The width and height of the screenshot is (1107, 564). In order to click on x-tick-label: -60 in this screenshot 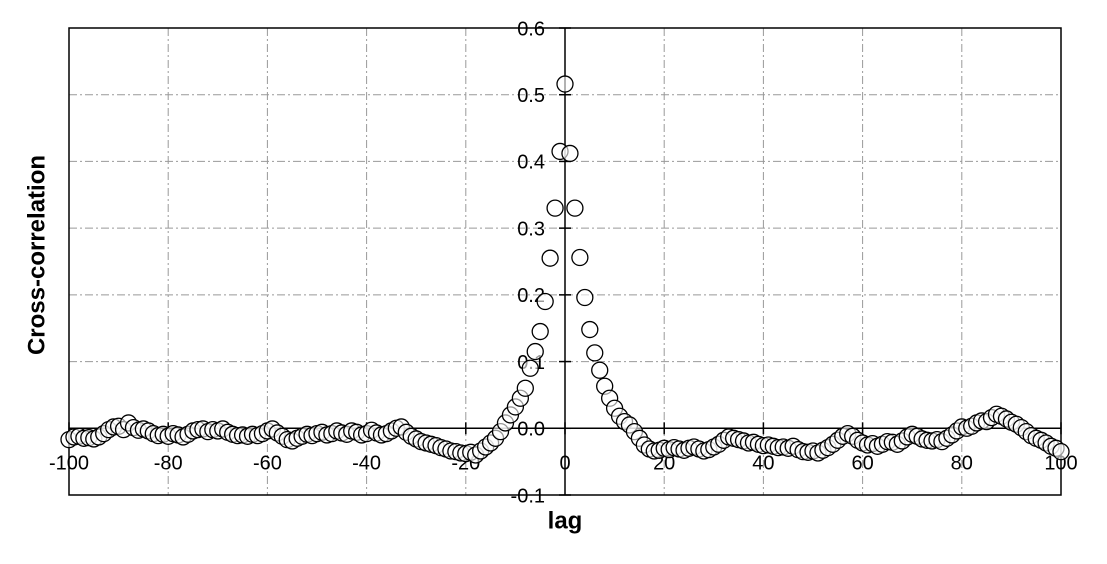, I will do `click(267, 464)`.